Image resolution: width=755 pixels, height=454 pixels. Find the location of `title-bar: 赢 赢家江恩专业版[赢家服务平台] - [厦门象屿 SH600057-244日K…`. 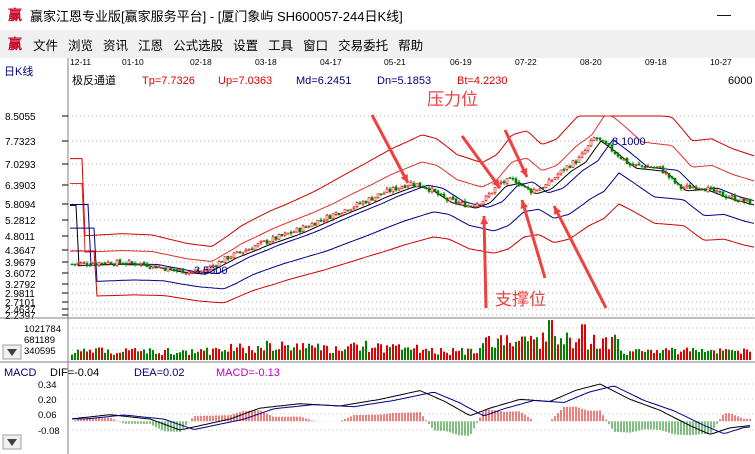

title-bar: 赢 赢家江恩专业版[赢家服务平台] - [厦门象屿 SH600057-244日K… is located at coordinates (377, 15).